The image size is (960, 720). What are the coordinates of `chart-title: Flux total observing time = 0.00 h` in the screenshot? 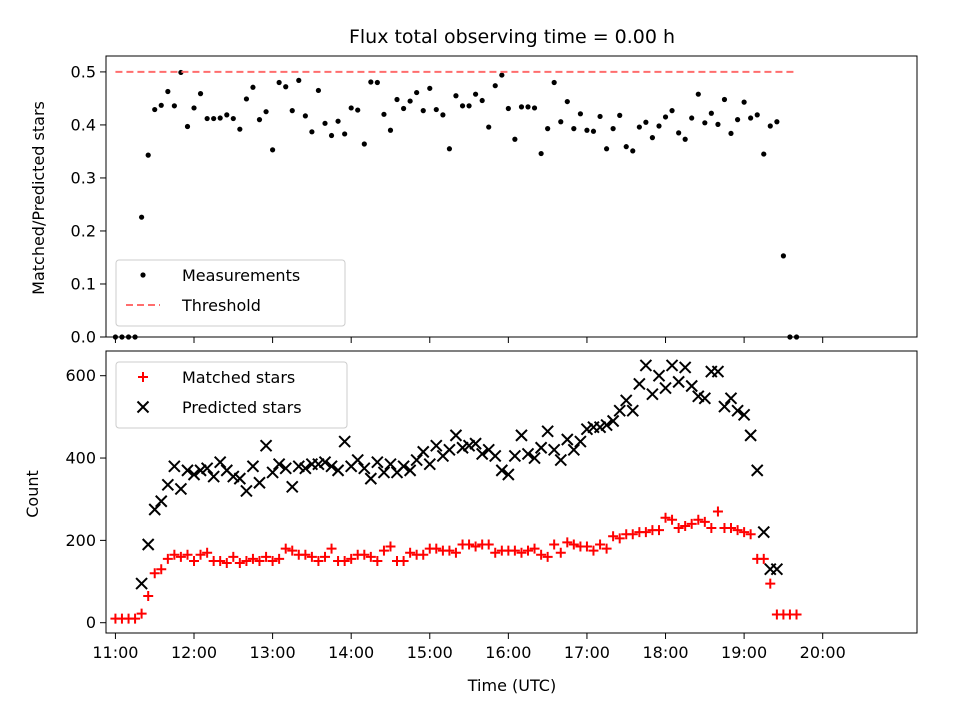 It's located at (512, 37).